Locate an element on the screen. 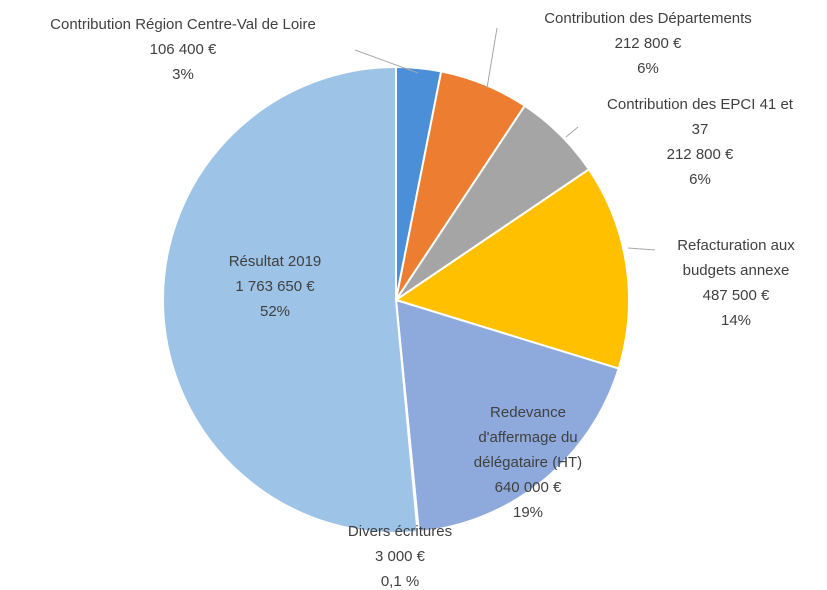  slice-label: Divers écritures 3 000 € 0,1 % is located at coordinates (400, 554).